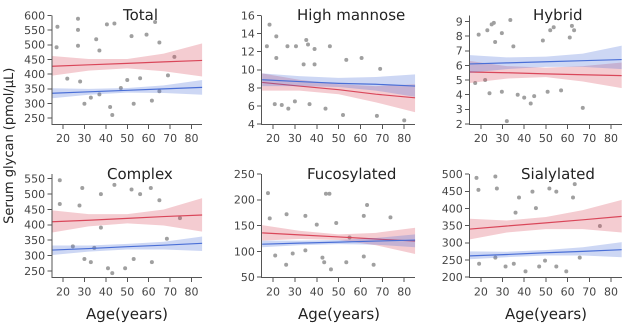  Describe the element at coordinates (452, 277) in the screenshot. I see `y-tick-label: 200` at that location.